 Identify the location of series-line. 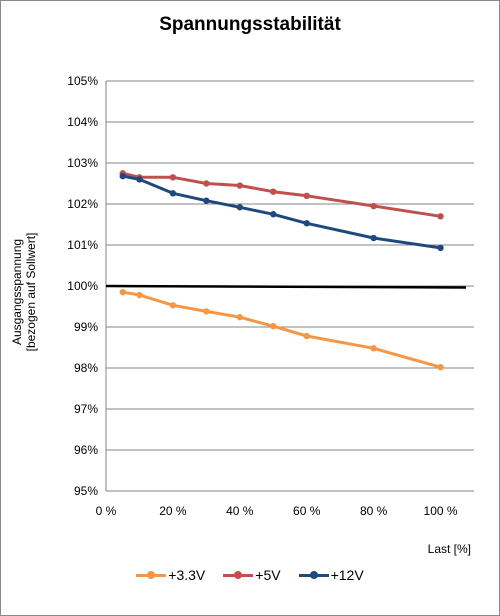
(281, 212).